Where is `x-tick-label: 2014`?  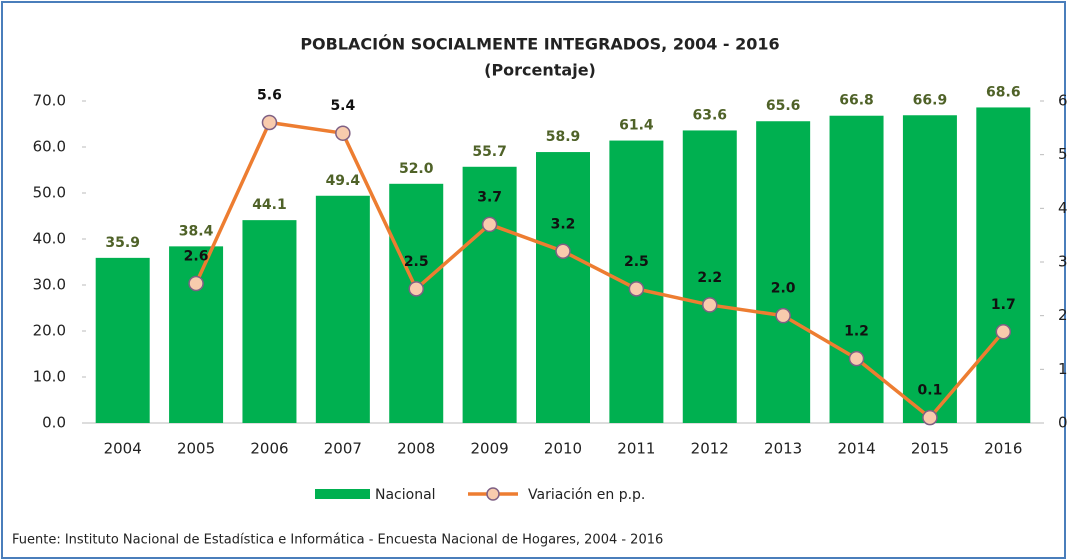 x-tick-label: 2014 is located at coordinates (856, 449).